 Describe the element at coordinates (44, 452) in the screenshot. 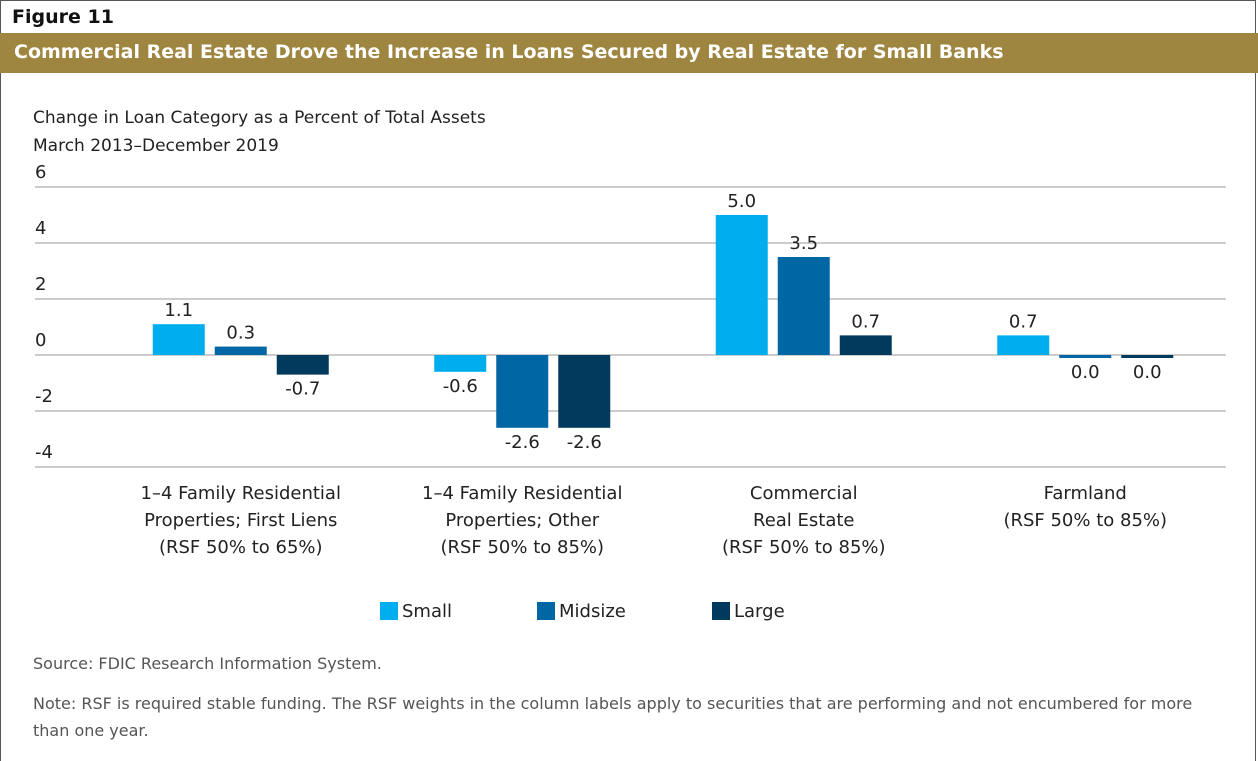

I see `y-tick-label: -4` at that location.